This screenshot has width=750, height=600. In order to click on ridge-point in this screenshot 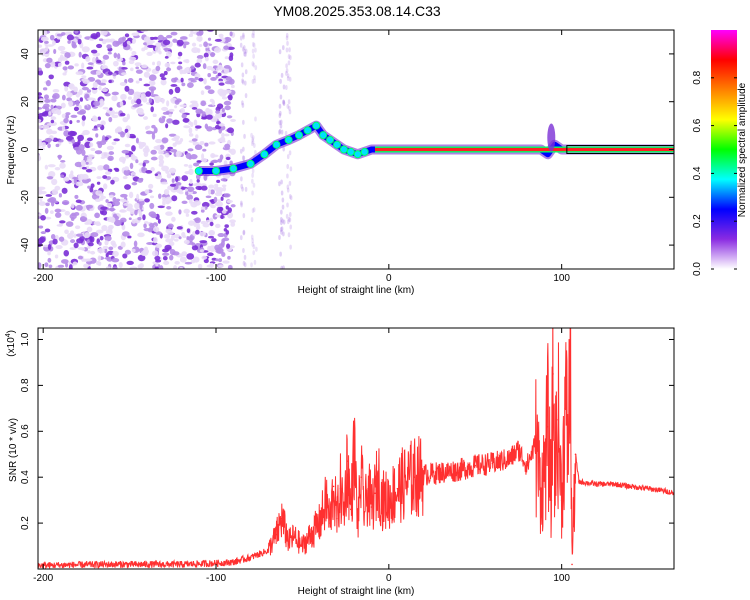, I will do `click(198, 171)`.